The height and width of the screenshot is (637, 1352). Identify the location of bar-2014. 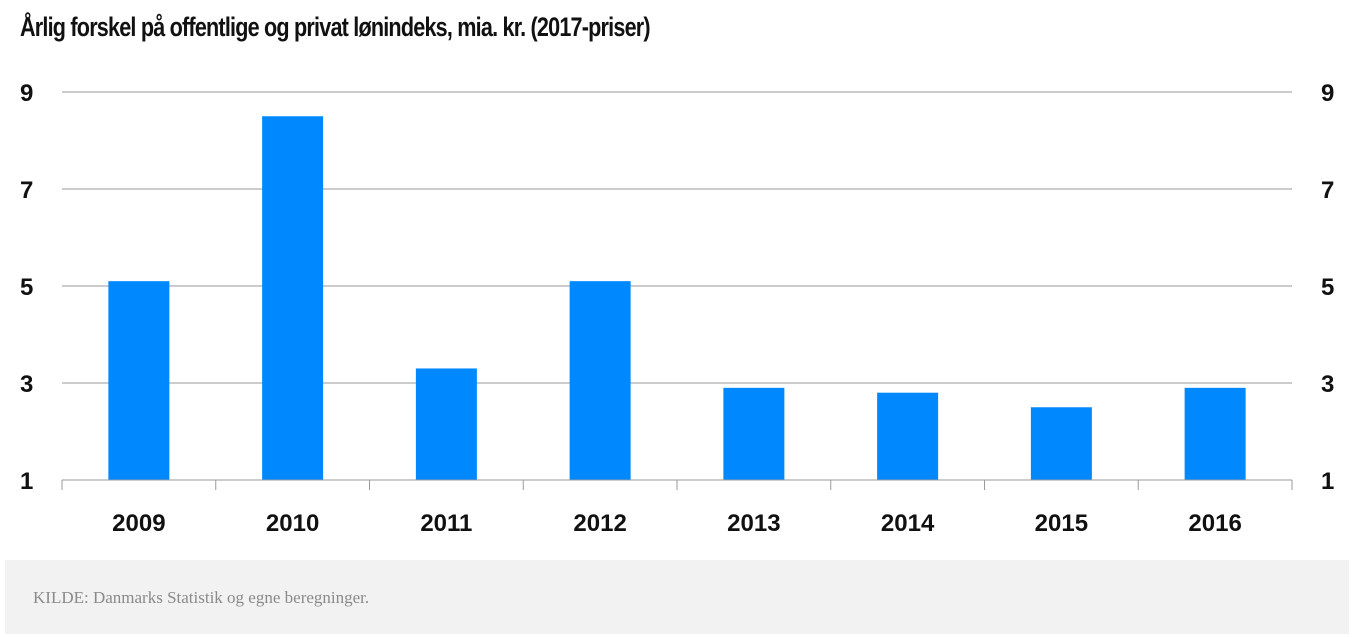
(908, 436).